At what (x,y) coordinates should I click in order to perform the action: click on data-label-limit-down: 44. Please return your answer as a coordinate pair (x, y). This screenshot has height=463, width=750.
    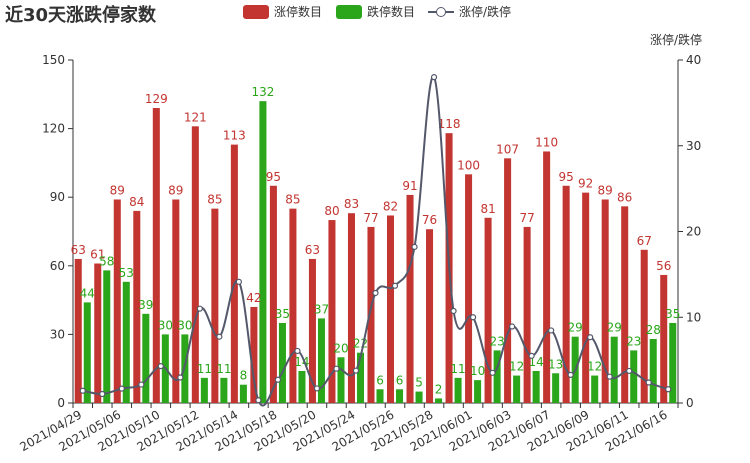
    Looking at the image, I should click on (87, 293).